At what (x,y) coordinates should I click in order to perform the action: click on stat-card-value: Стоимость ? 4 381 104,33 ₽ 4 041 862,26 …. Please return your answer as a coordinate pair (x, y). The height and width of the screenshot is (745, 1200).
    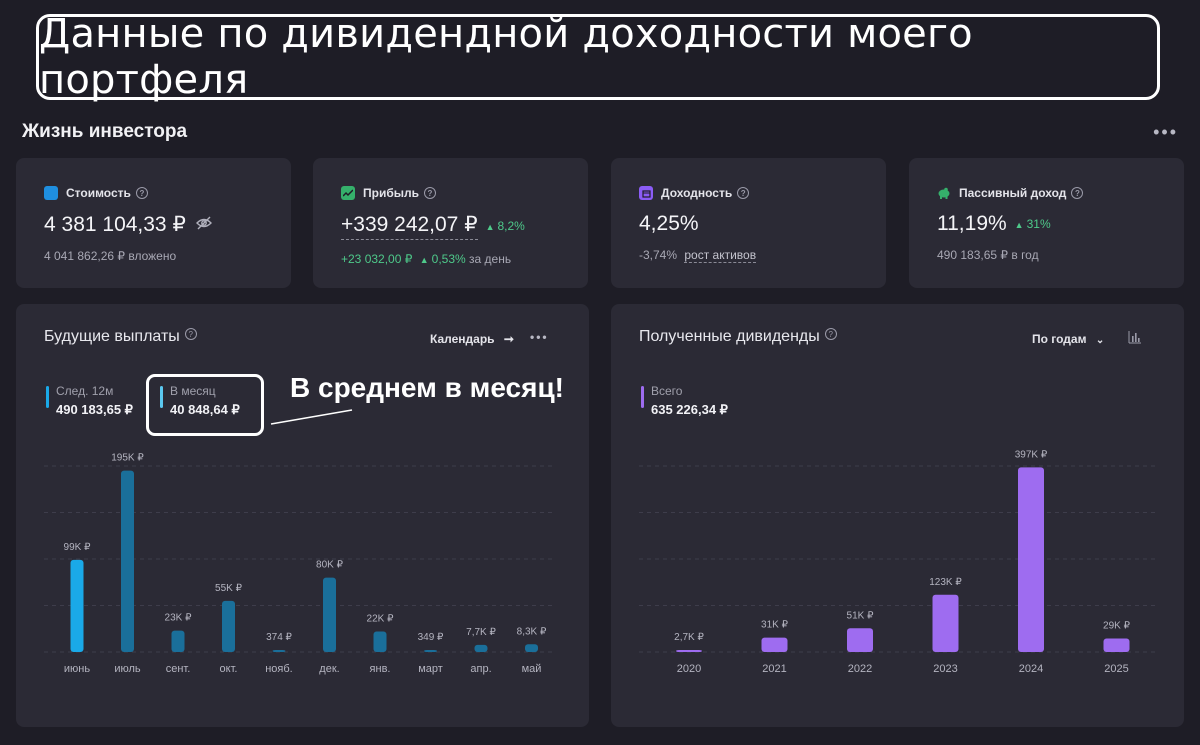
    Looking at the image, I should click on (153, 223).